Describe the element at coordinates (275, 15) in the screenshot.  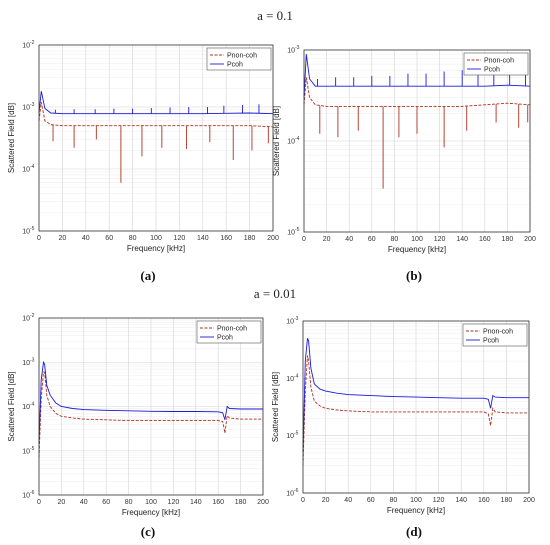
I see `section-title-a-0-1: a = 0.1` at that location.